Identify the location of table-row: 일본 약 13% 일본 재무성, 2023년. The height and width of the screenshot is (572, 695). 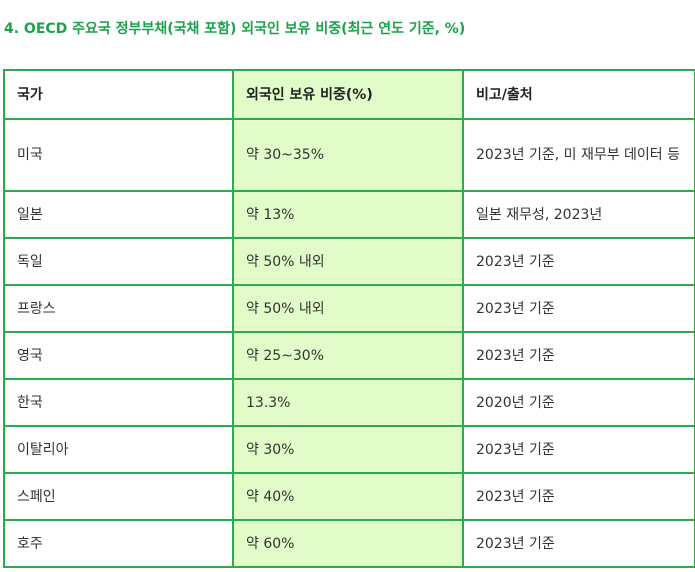
(349, 214).